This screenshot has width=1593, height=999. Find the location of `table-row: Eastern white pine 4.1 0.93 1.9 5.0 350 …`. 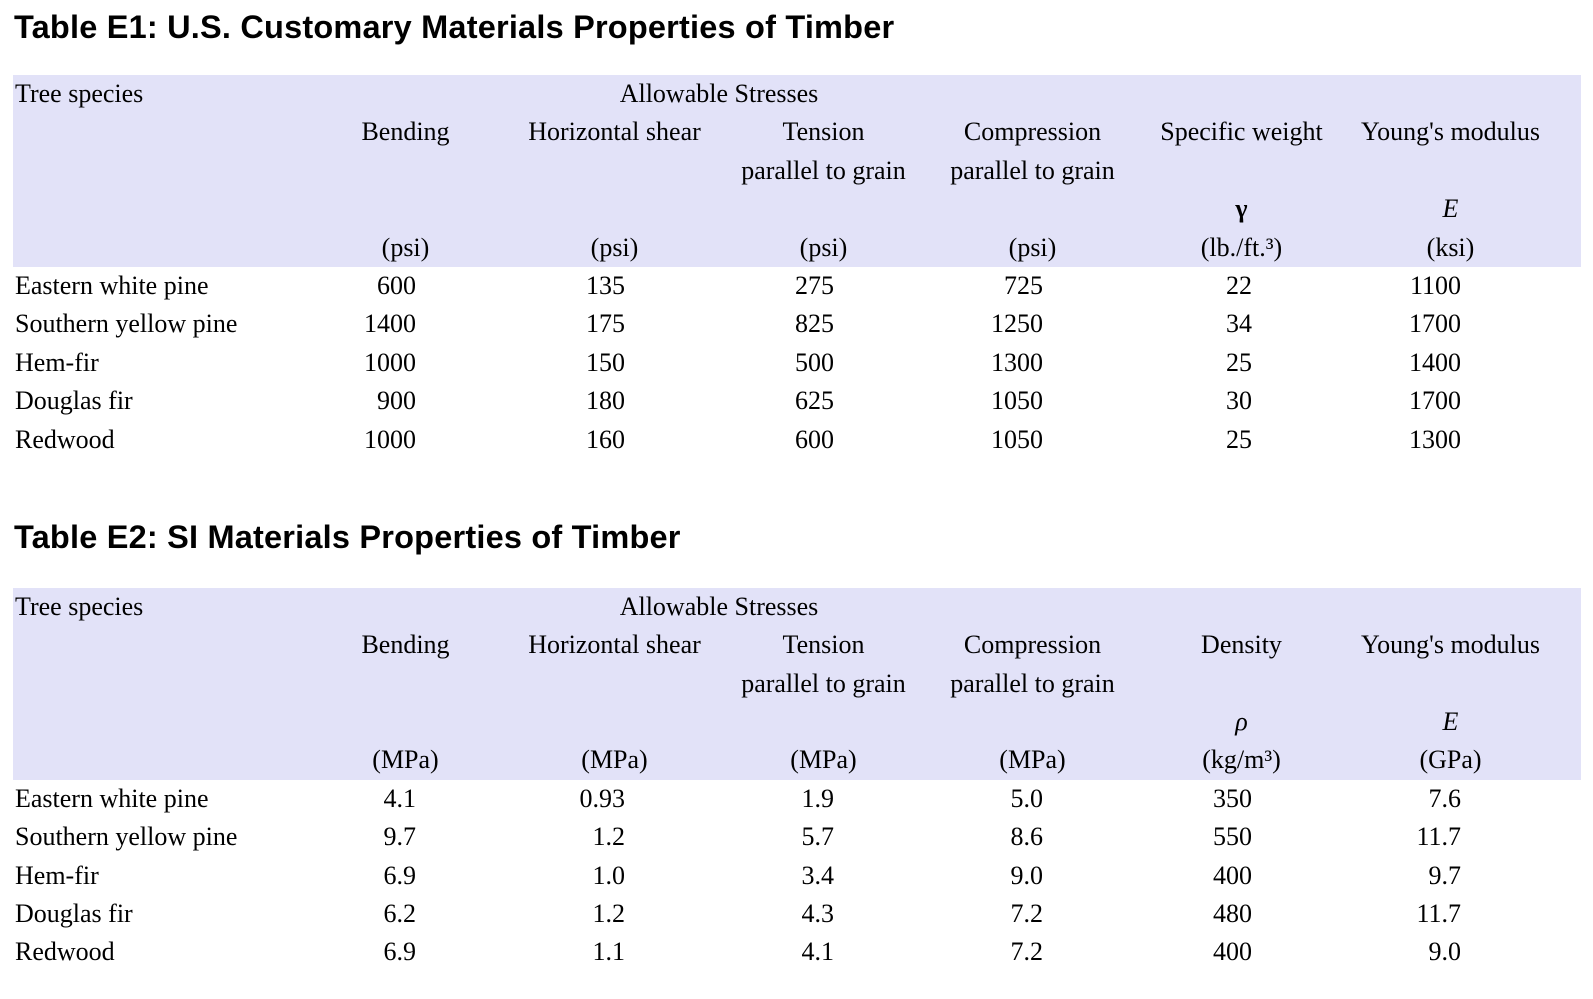

table-row: Eastern white pine 4.1 0.93 1.9 5.0 350 … is located at coordinates (797, 799).